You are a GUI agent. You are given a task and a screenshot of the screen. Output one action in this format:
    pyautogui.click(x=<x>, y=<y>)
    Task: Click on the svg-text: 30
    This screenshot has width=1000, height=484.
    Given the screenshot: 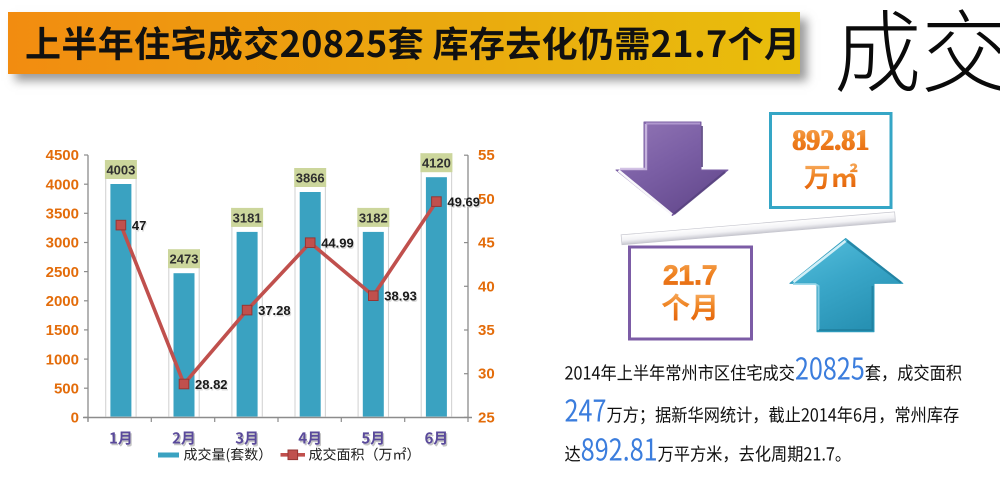 What is the action you would take?
    pyautogui.click(x=486, y=374)
    